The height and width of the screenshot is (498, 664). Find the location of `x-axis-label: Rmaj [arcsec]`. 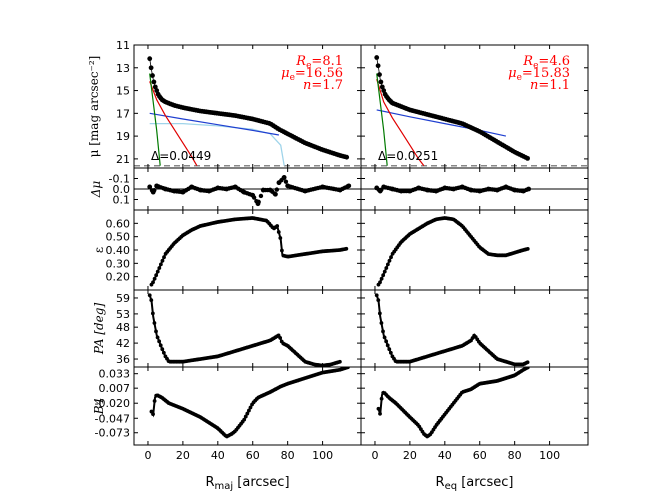

x-axis-label: Rmaj [arcsec] is located at coordinates (247, 483).